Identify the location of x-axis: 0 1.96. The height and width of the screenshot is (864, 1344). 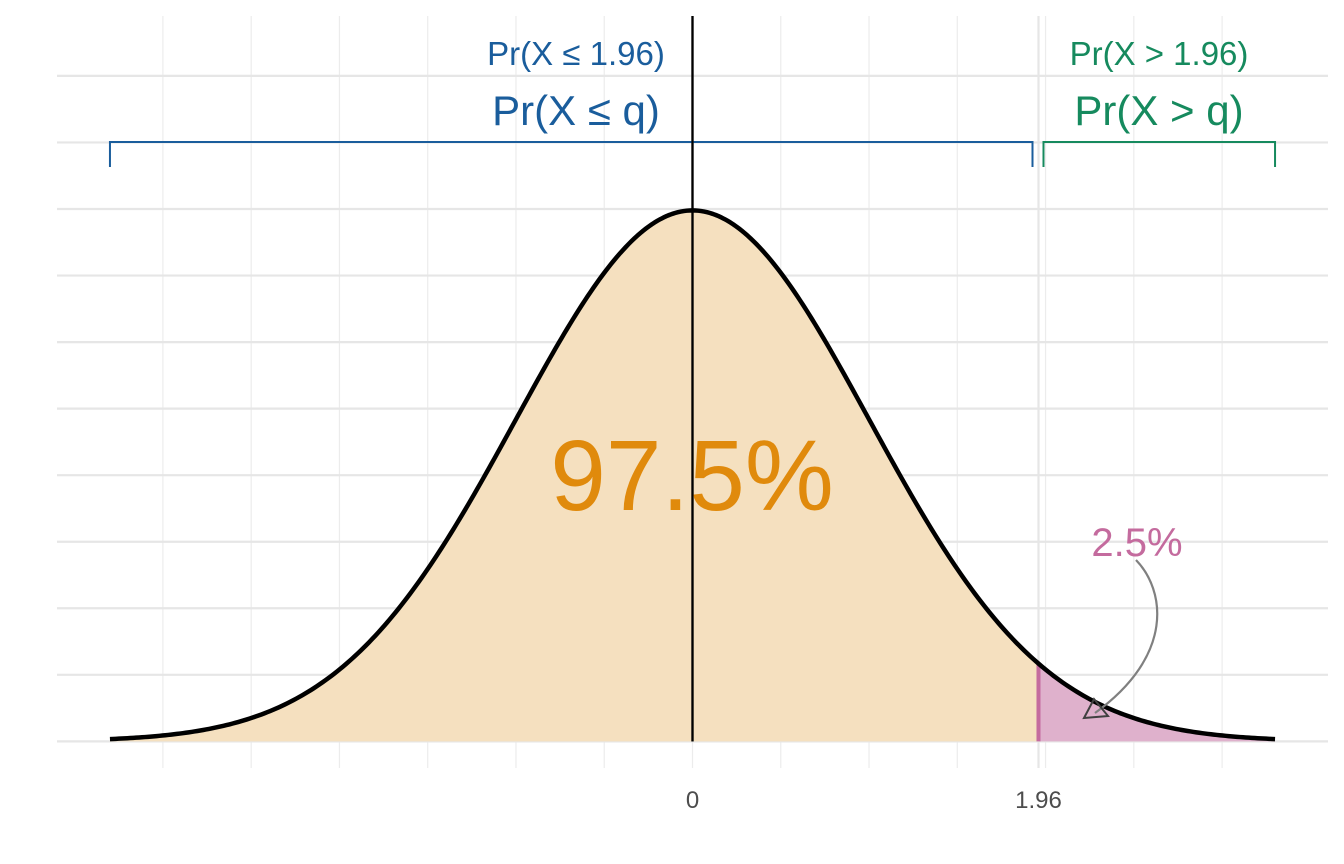
(874, 800).